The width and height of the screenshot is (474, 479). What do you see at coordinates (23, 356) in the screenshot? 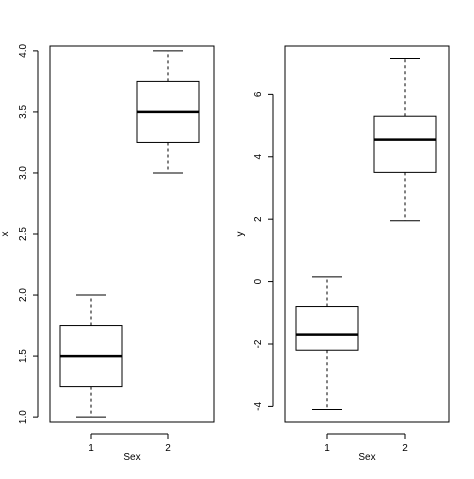
I see `y-tick-label: 1.5` at bounding box center [23, 356].